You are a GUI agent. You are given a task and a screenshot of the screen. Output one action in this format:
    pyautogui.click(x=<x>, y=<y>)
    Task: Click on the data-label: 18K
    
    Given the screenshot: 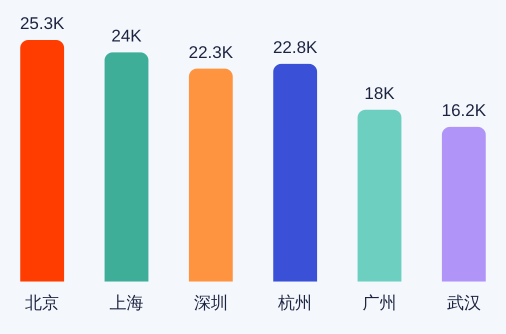 What is the action you would take?
    pyautogui.click(x=380, y=93)
    